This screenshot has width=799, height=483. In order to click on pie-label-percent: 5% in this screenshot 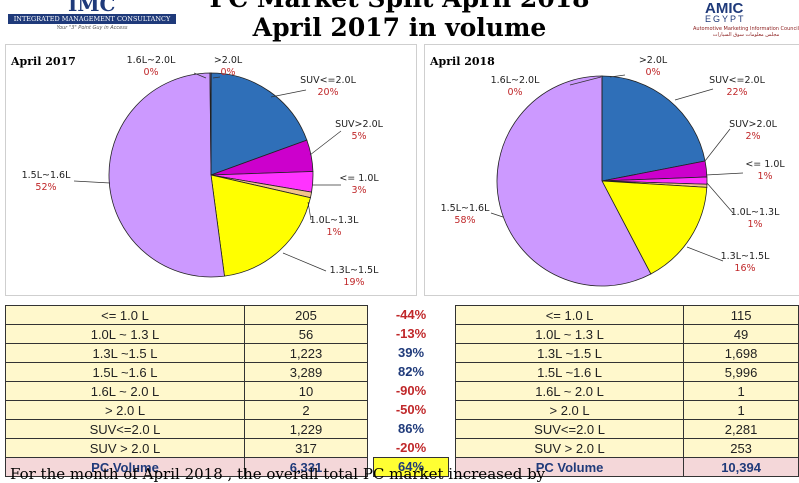, I will do `click(359, 137)`.